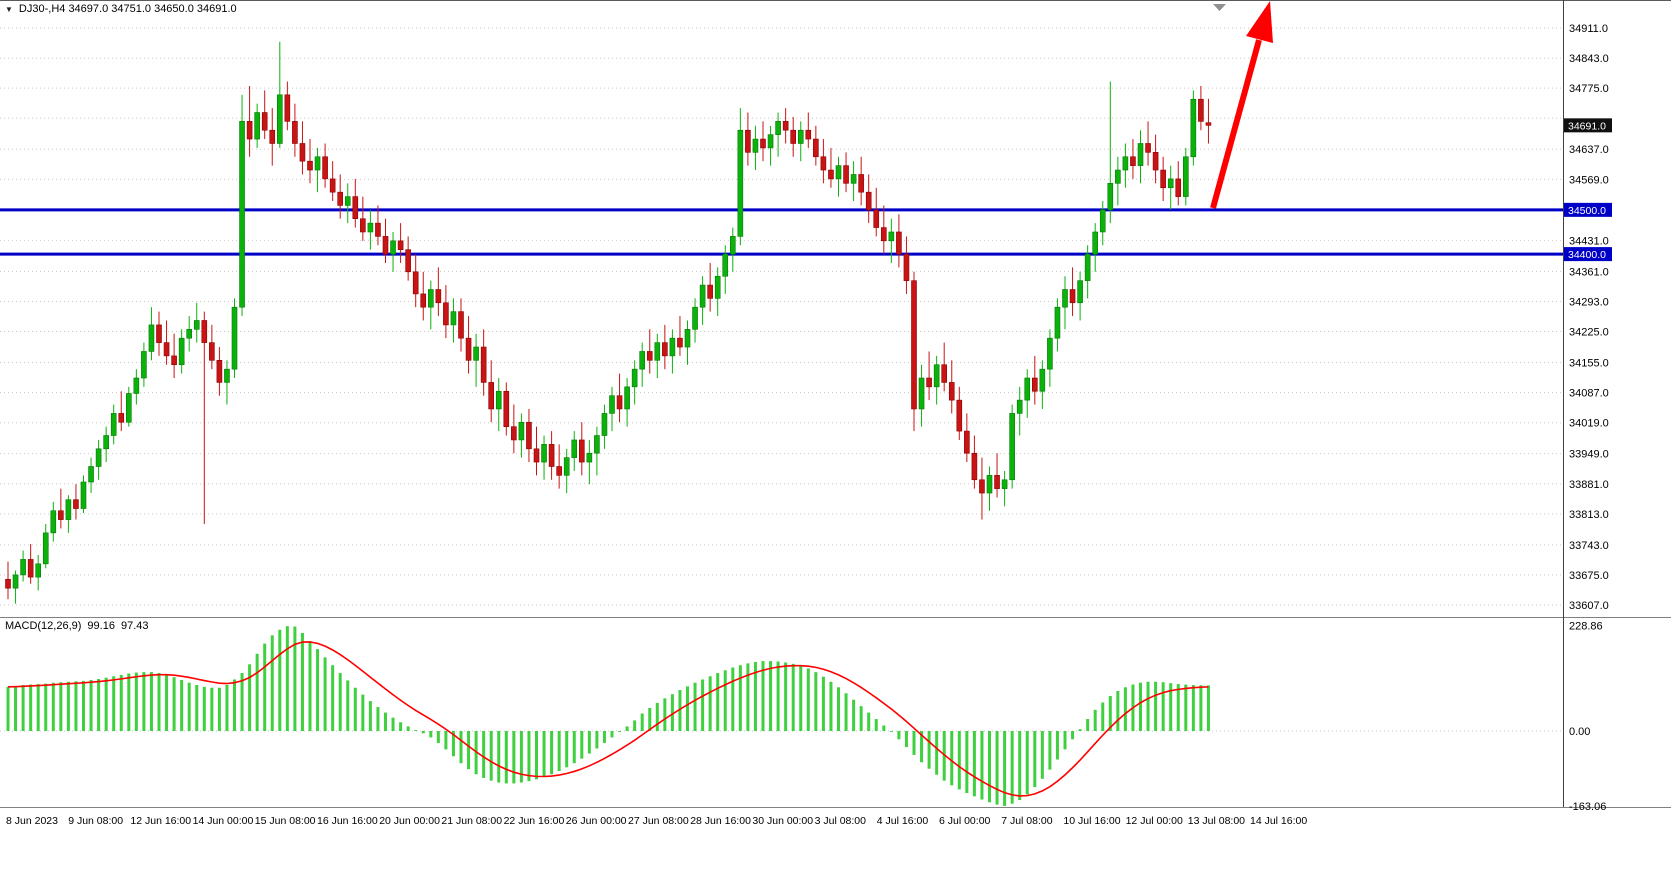  What do you see at coordinates (1589, 364) in the screenshot?
I see `svg-text: 34155.0` at bounding box center [1589, 364].